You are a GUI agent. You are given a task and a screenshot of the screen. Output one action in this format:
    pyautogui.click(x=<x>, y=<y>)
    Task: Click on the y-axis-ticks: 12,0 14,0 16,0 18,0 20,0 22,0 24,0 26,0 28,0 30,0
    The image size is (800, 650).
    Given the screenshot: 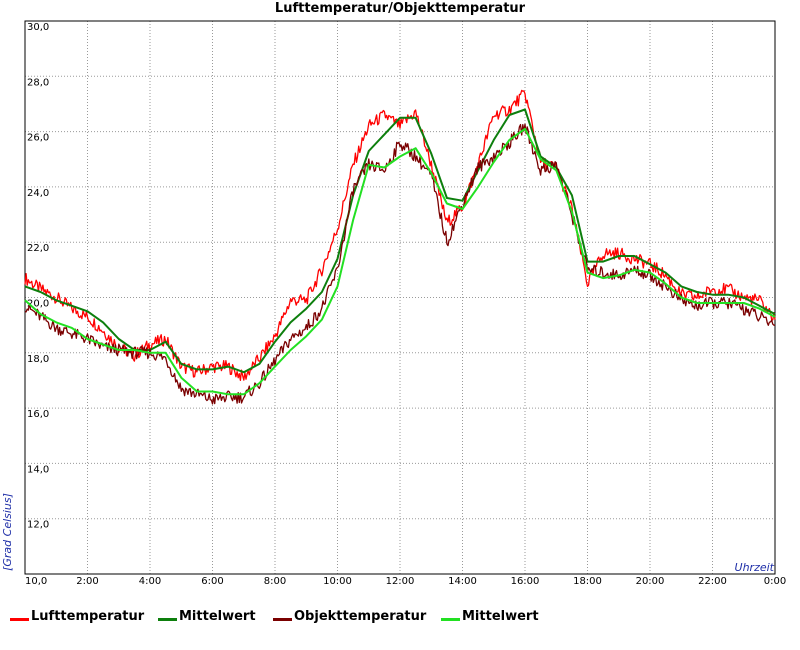 What is the action you would take?
    pyautogui.click(x=38, y=276)
    